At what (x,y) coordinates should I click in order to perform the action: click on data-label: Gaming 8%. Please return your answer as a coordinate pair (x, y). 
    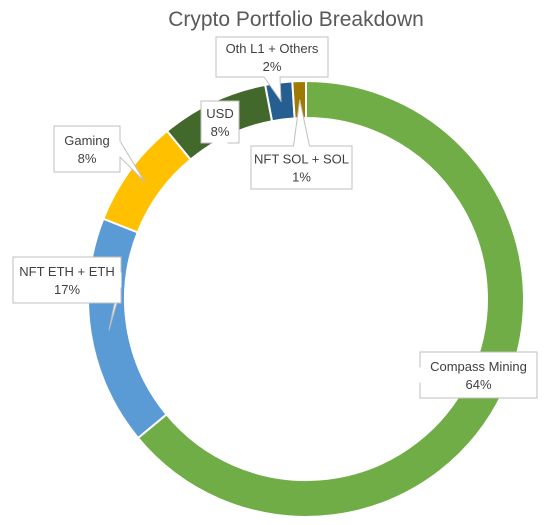
    Looking at the image, I should click on (87, 149).